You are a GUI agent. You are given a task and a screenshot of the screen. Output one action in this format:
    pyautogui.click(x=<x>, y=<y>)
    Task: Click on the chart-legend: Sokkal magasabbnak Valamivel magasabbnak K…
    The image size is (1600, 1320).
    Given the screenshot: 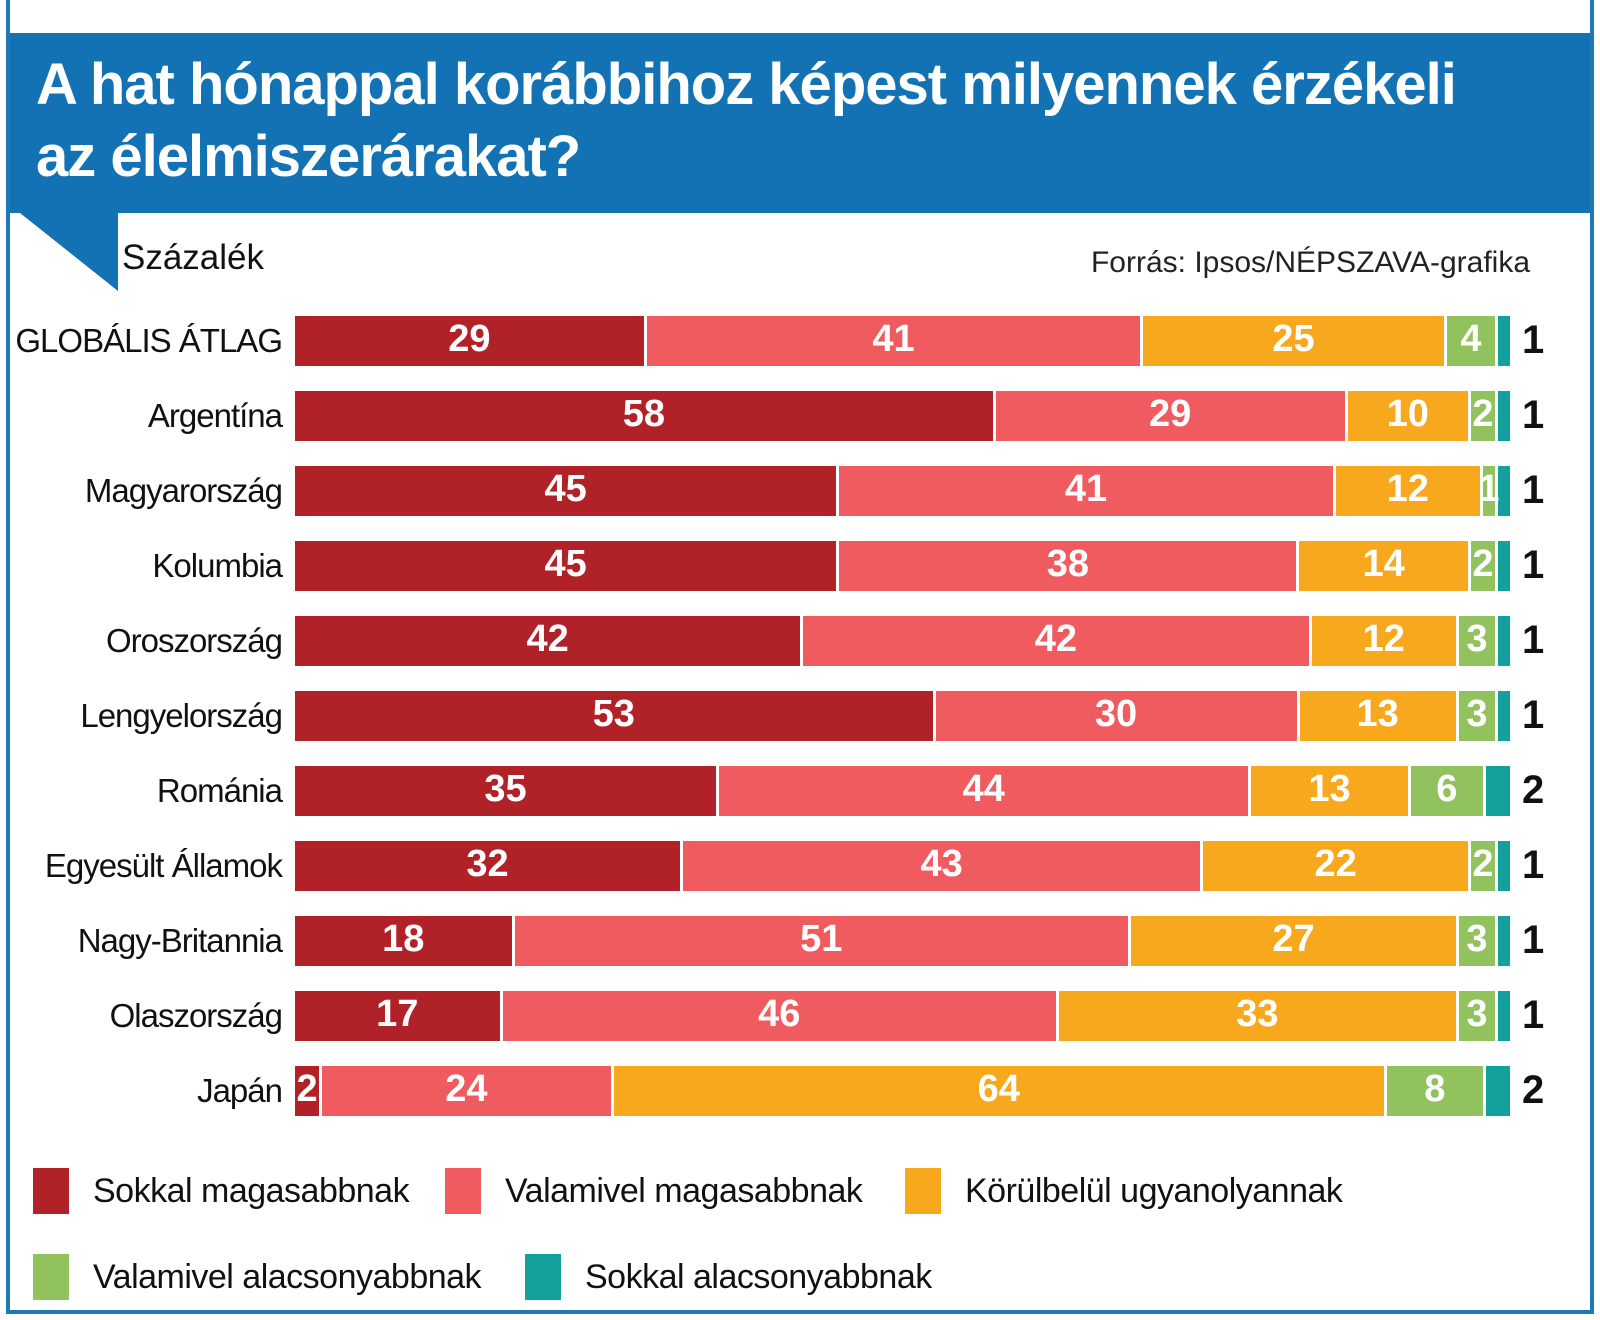 What is the action you would take?
    pyautogui.click(x=688, y=1234)
    